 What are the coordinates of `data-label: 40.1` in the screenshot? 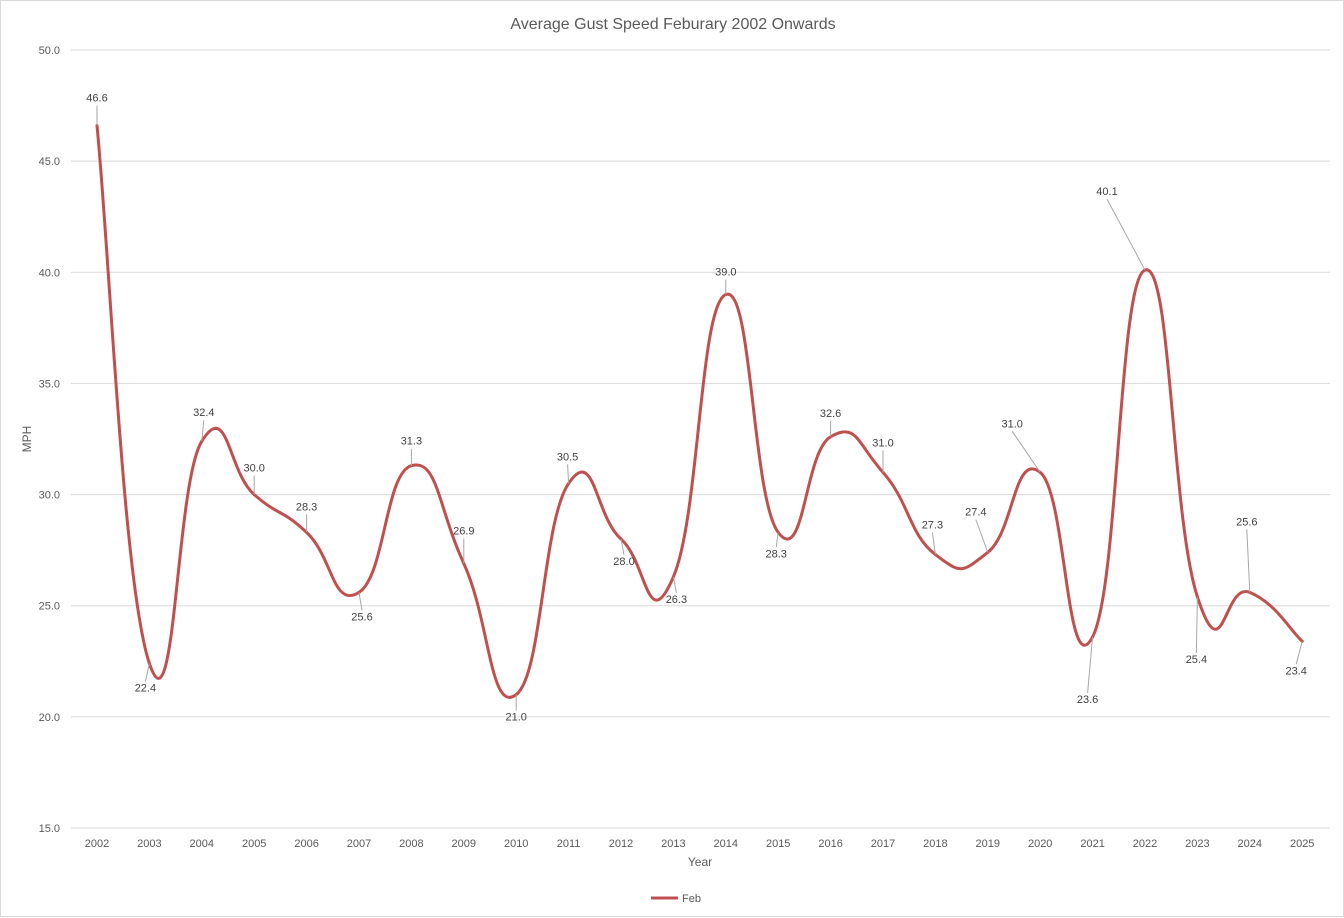 It's located at (1106, 192).